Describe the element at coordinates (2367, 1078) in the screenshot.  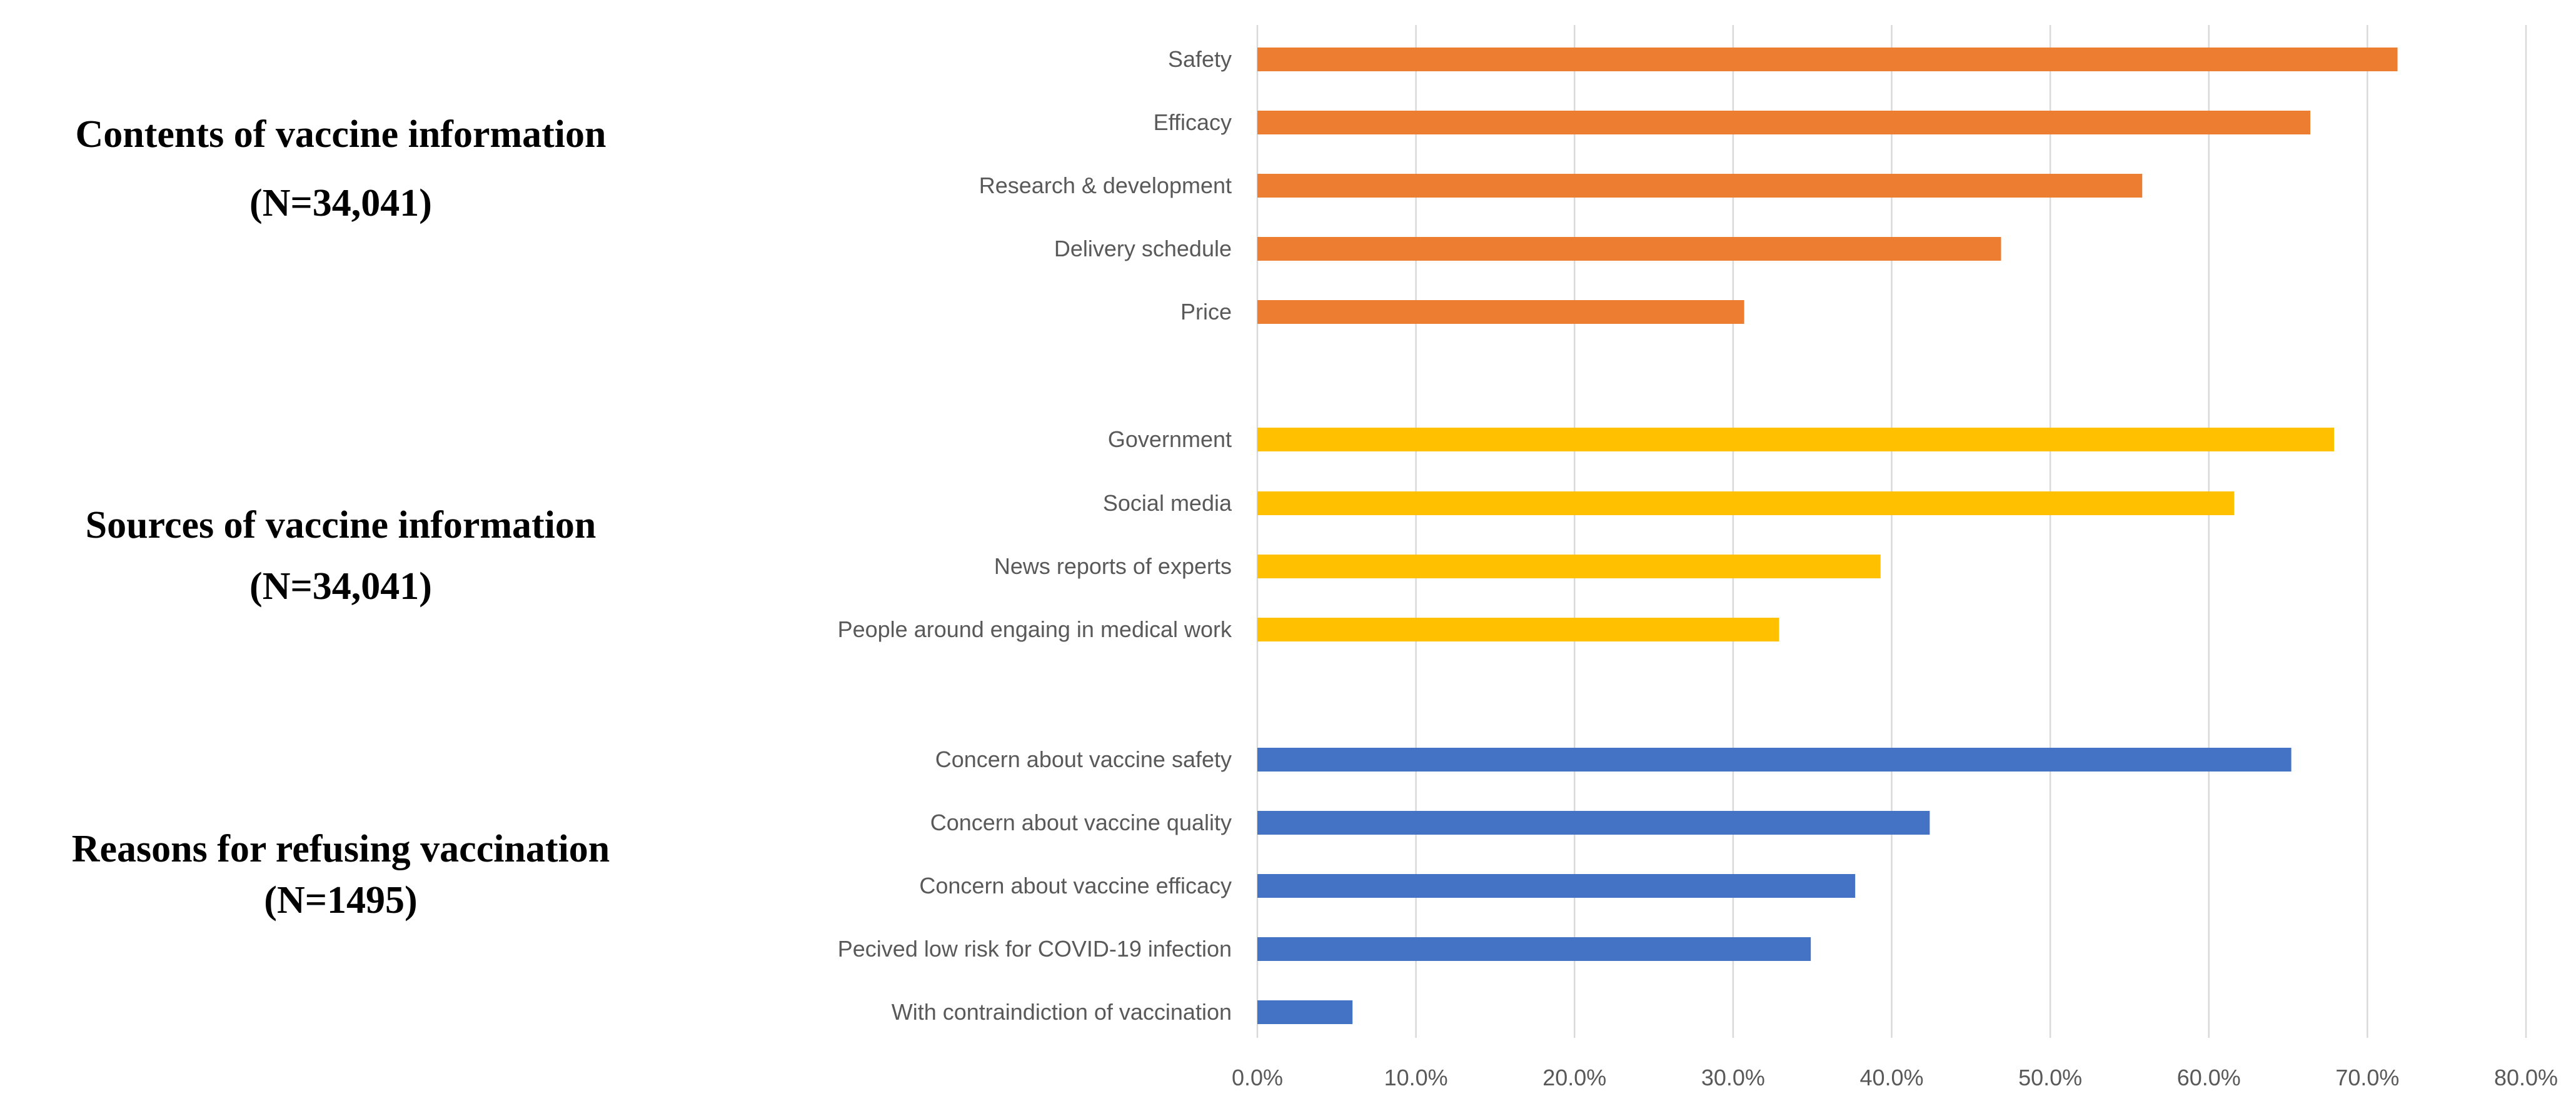
I see `x-tick-label: 70.0%` at that location.